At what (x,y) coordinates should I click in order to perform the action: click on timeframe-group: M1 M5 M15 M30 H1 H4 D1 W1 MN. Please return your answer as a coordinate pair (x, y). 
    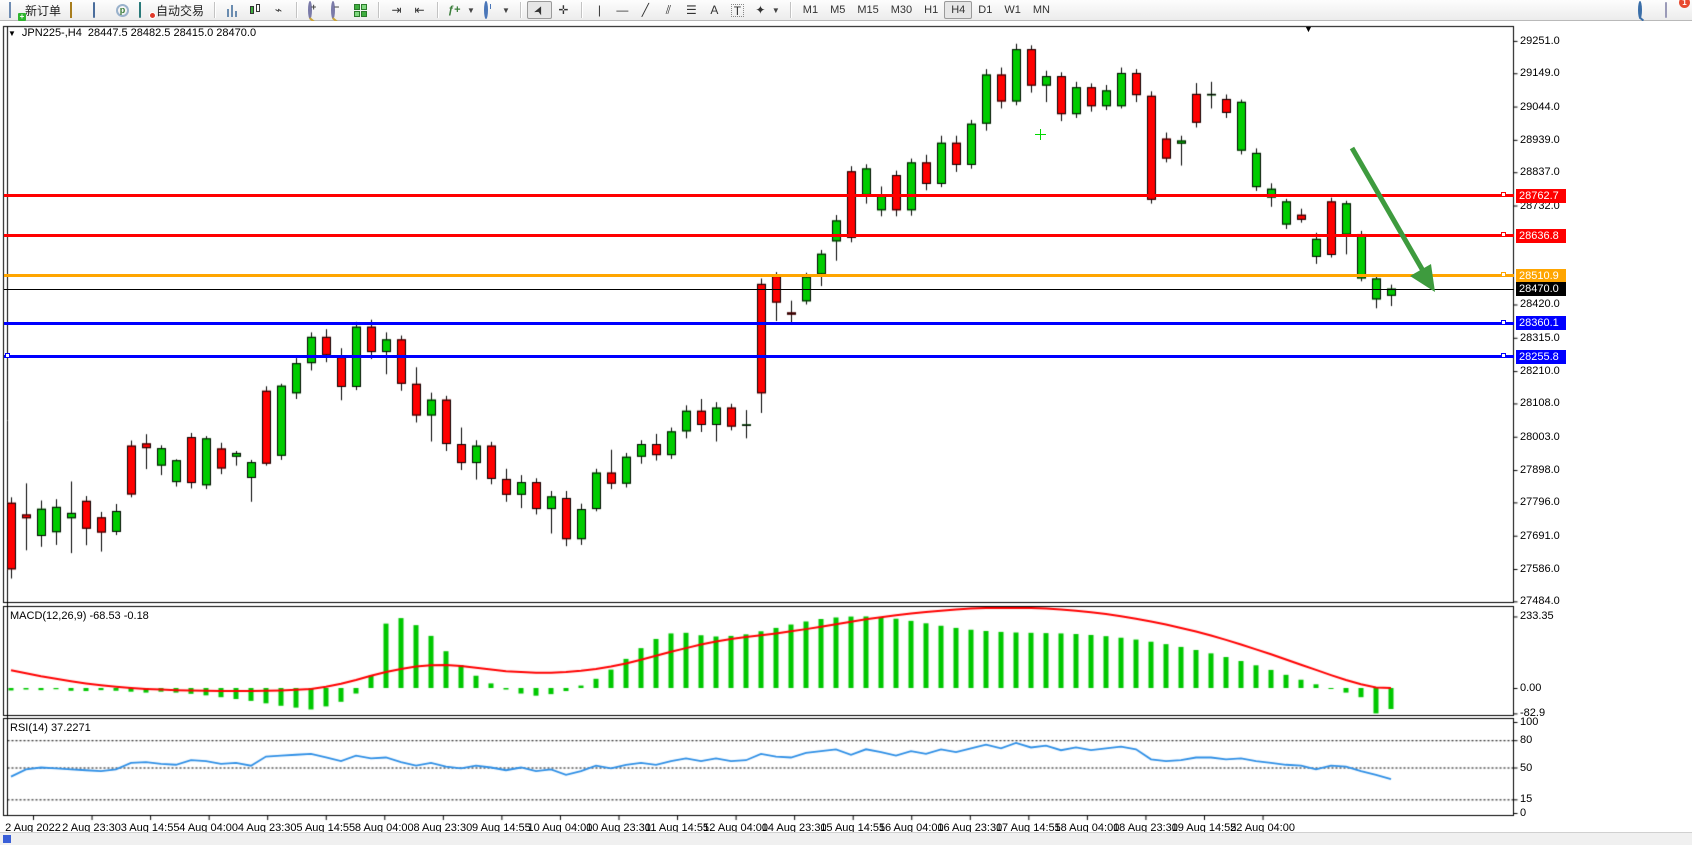
    Looking at the image, I should click on (926, 10).